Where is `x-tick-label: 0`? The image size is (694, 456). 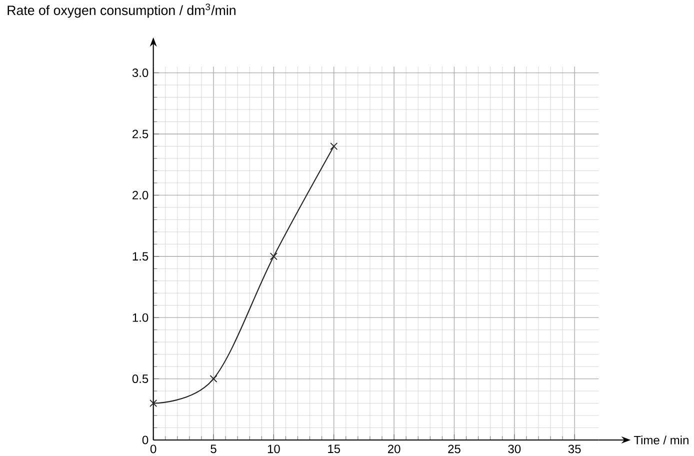
x-tick-label: 0 is located at coordinates (153, 449).